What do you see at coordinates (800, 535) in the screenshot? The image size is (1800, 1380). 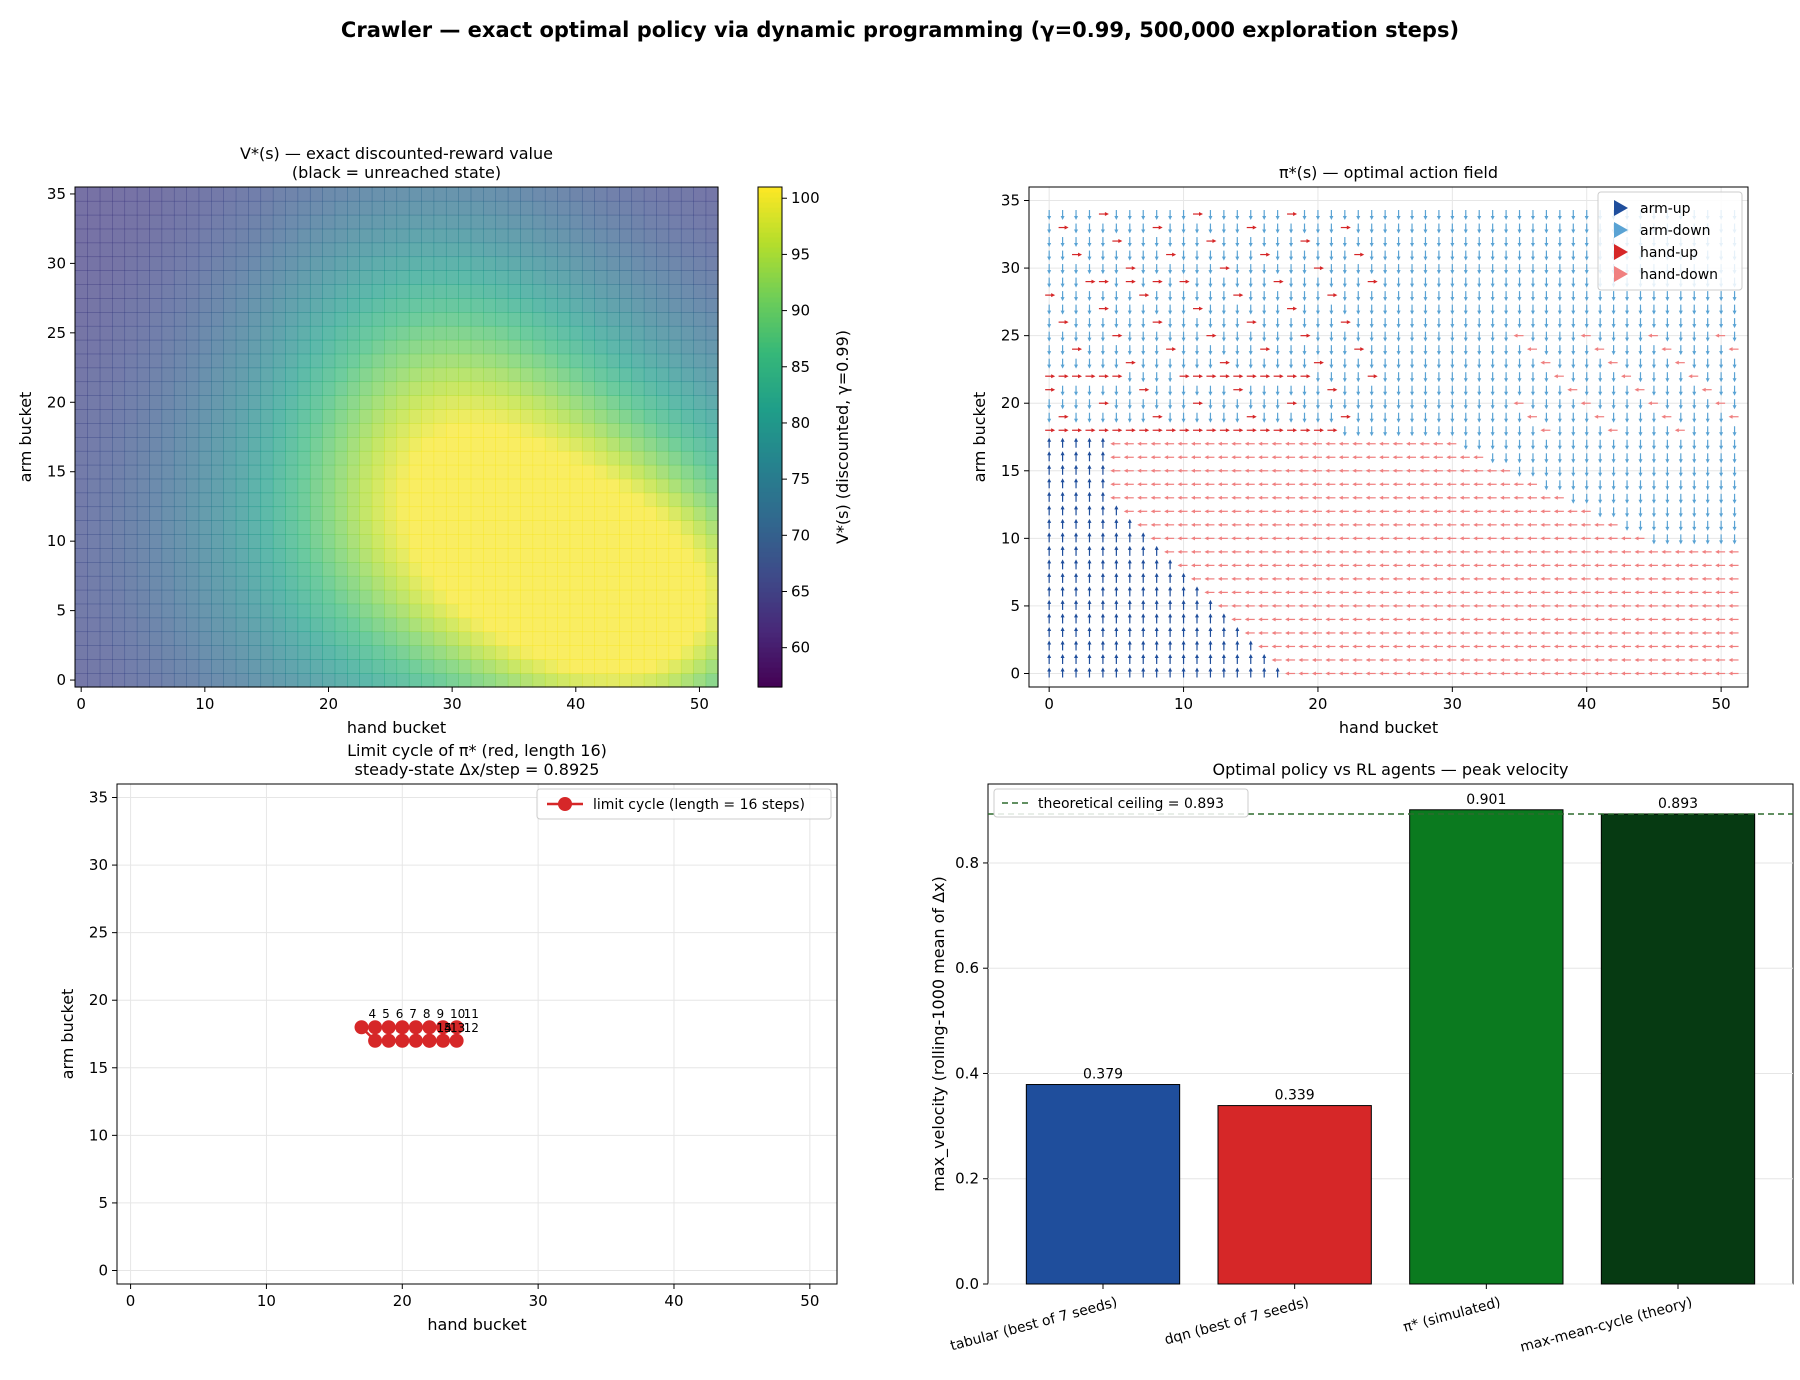 I see `colorbar-tick-label: 70` at bounding box center [800, 535].